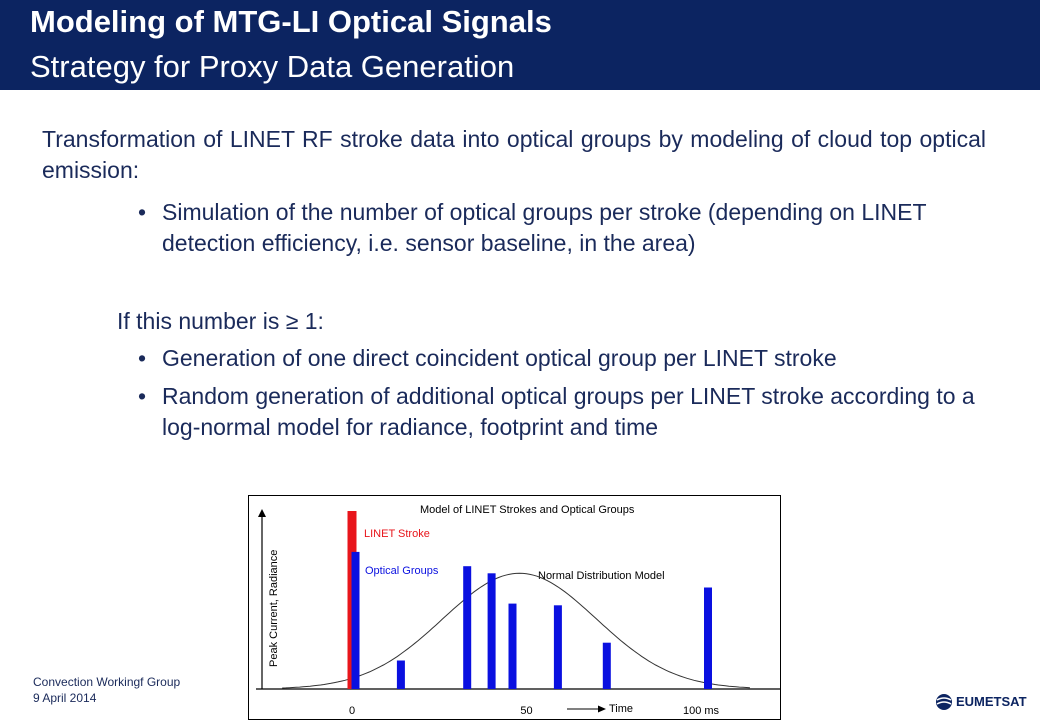  I want to click on eumetsat-logo: EUMETSAT, so click(984, 702).